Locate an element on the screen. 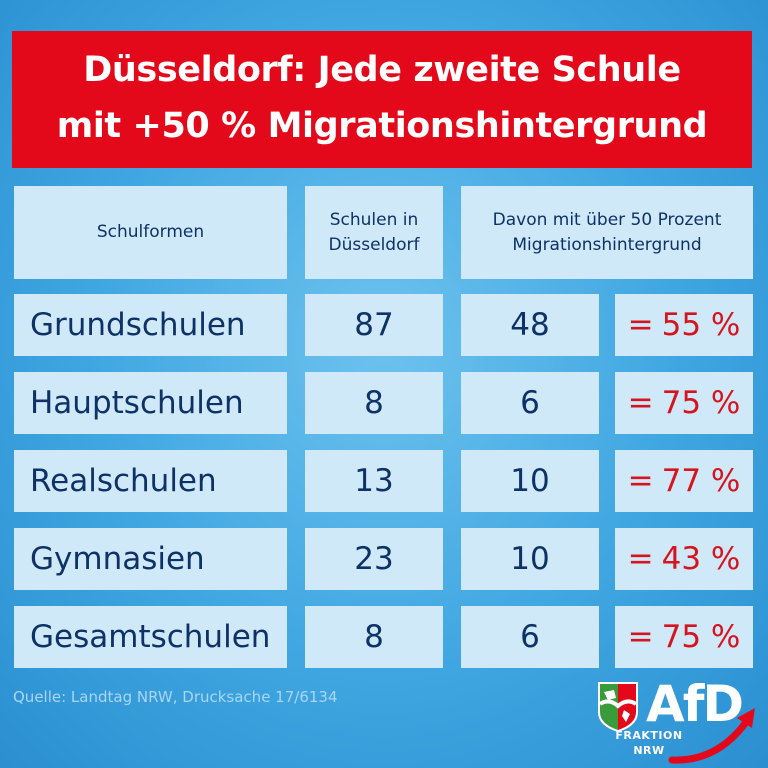 The width and height of the screenshot is (768, 768). nrw-crest-icon is located at coordinates (676, 723).